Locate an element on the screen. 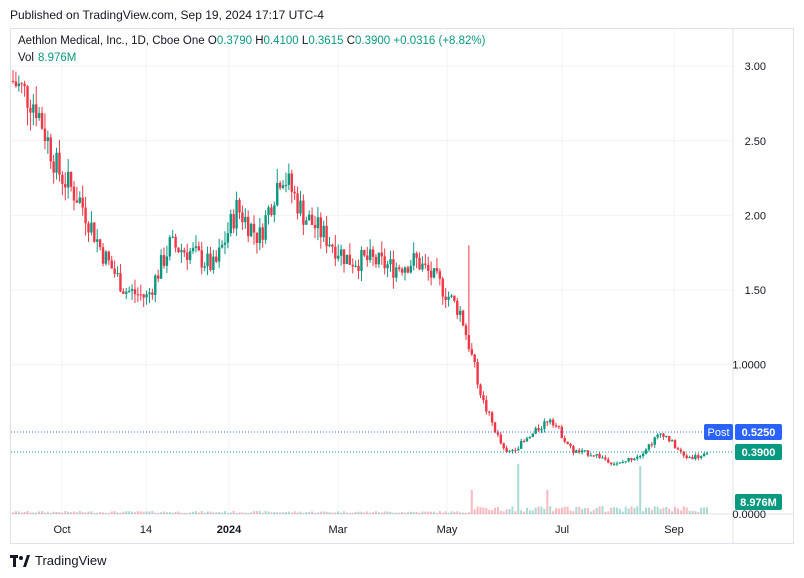  x-tick-label: Jul is located at coordinates (562, 530).